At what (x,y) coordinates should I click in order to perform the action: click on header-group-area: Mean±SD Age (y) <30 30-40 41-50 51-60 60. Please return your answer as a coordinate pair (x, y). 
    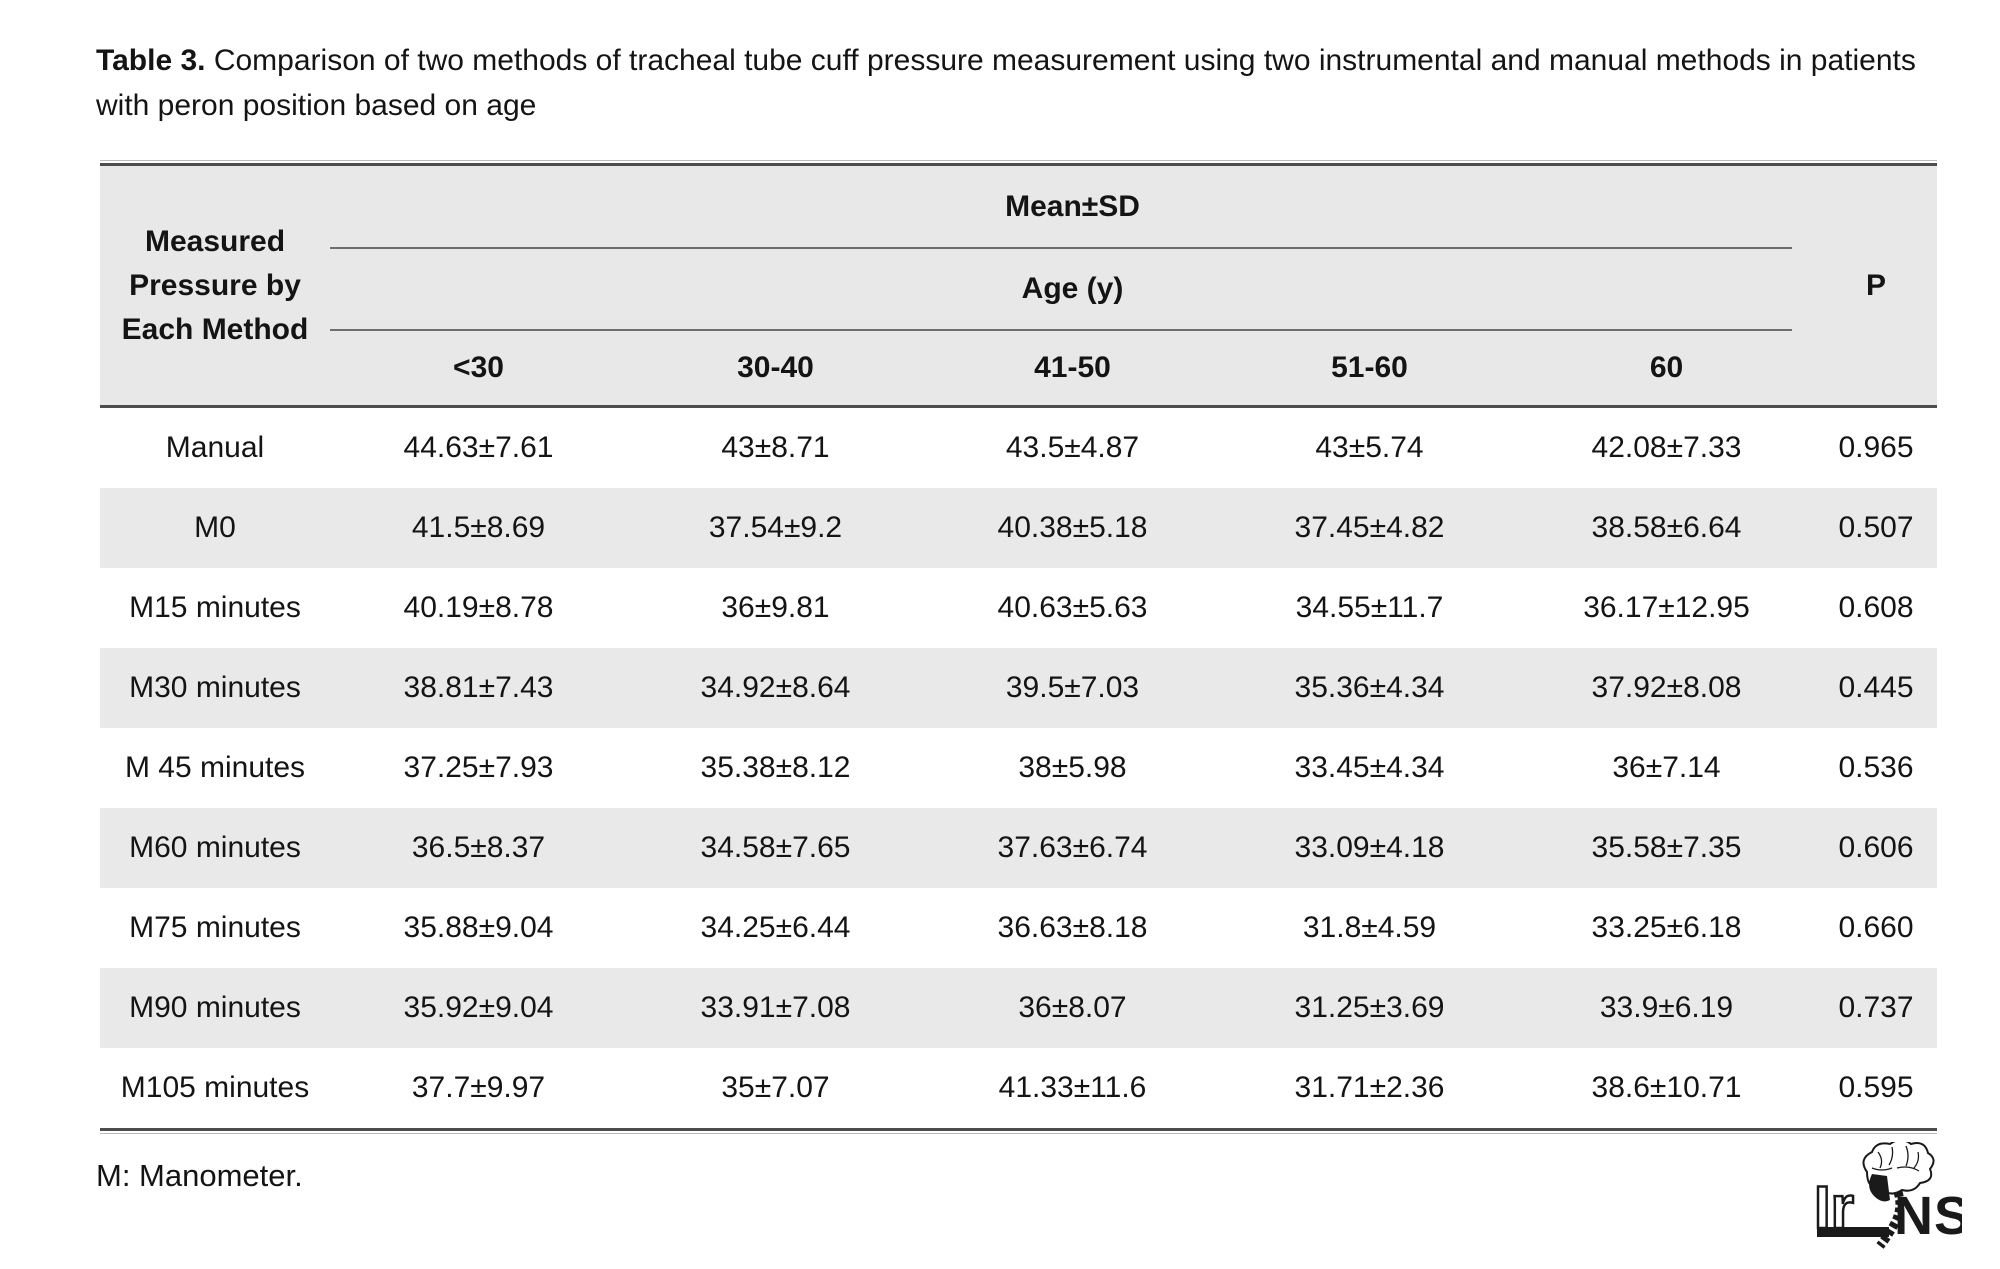
    Looking at the image, I should click on (1072, 285).